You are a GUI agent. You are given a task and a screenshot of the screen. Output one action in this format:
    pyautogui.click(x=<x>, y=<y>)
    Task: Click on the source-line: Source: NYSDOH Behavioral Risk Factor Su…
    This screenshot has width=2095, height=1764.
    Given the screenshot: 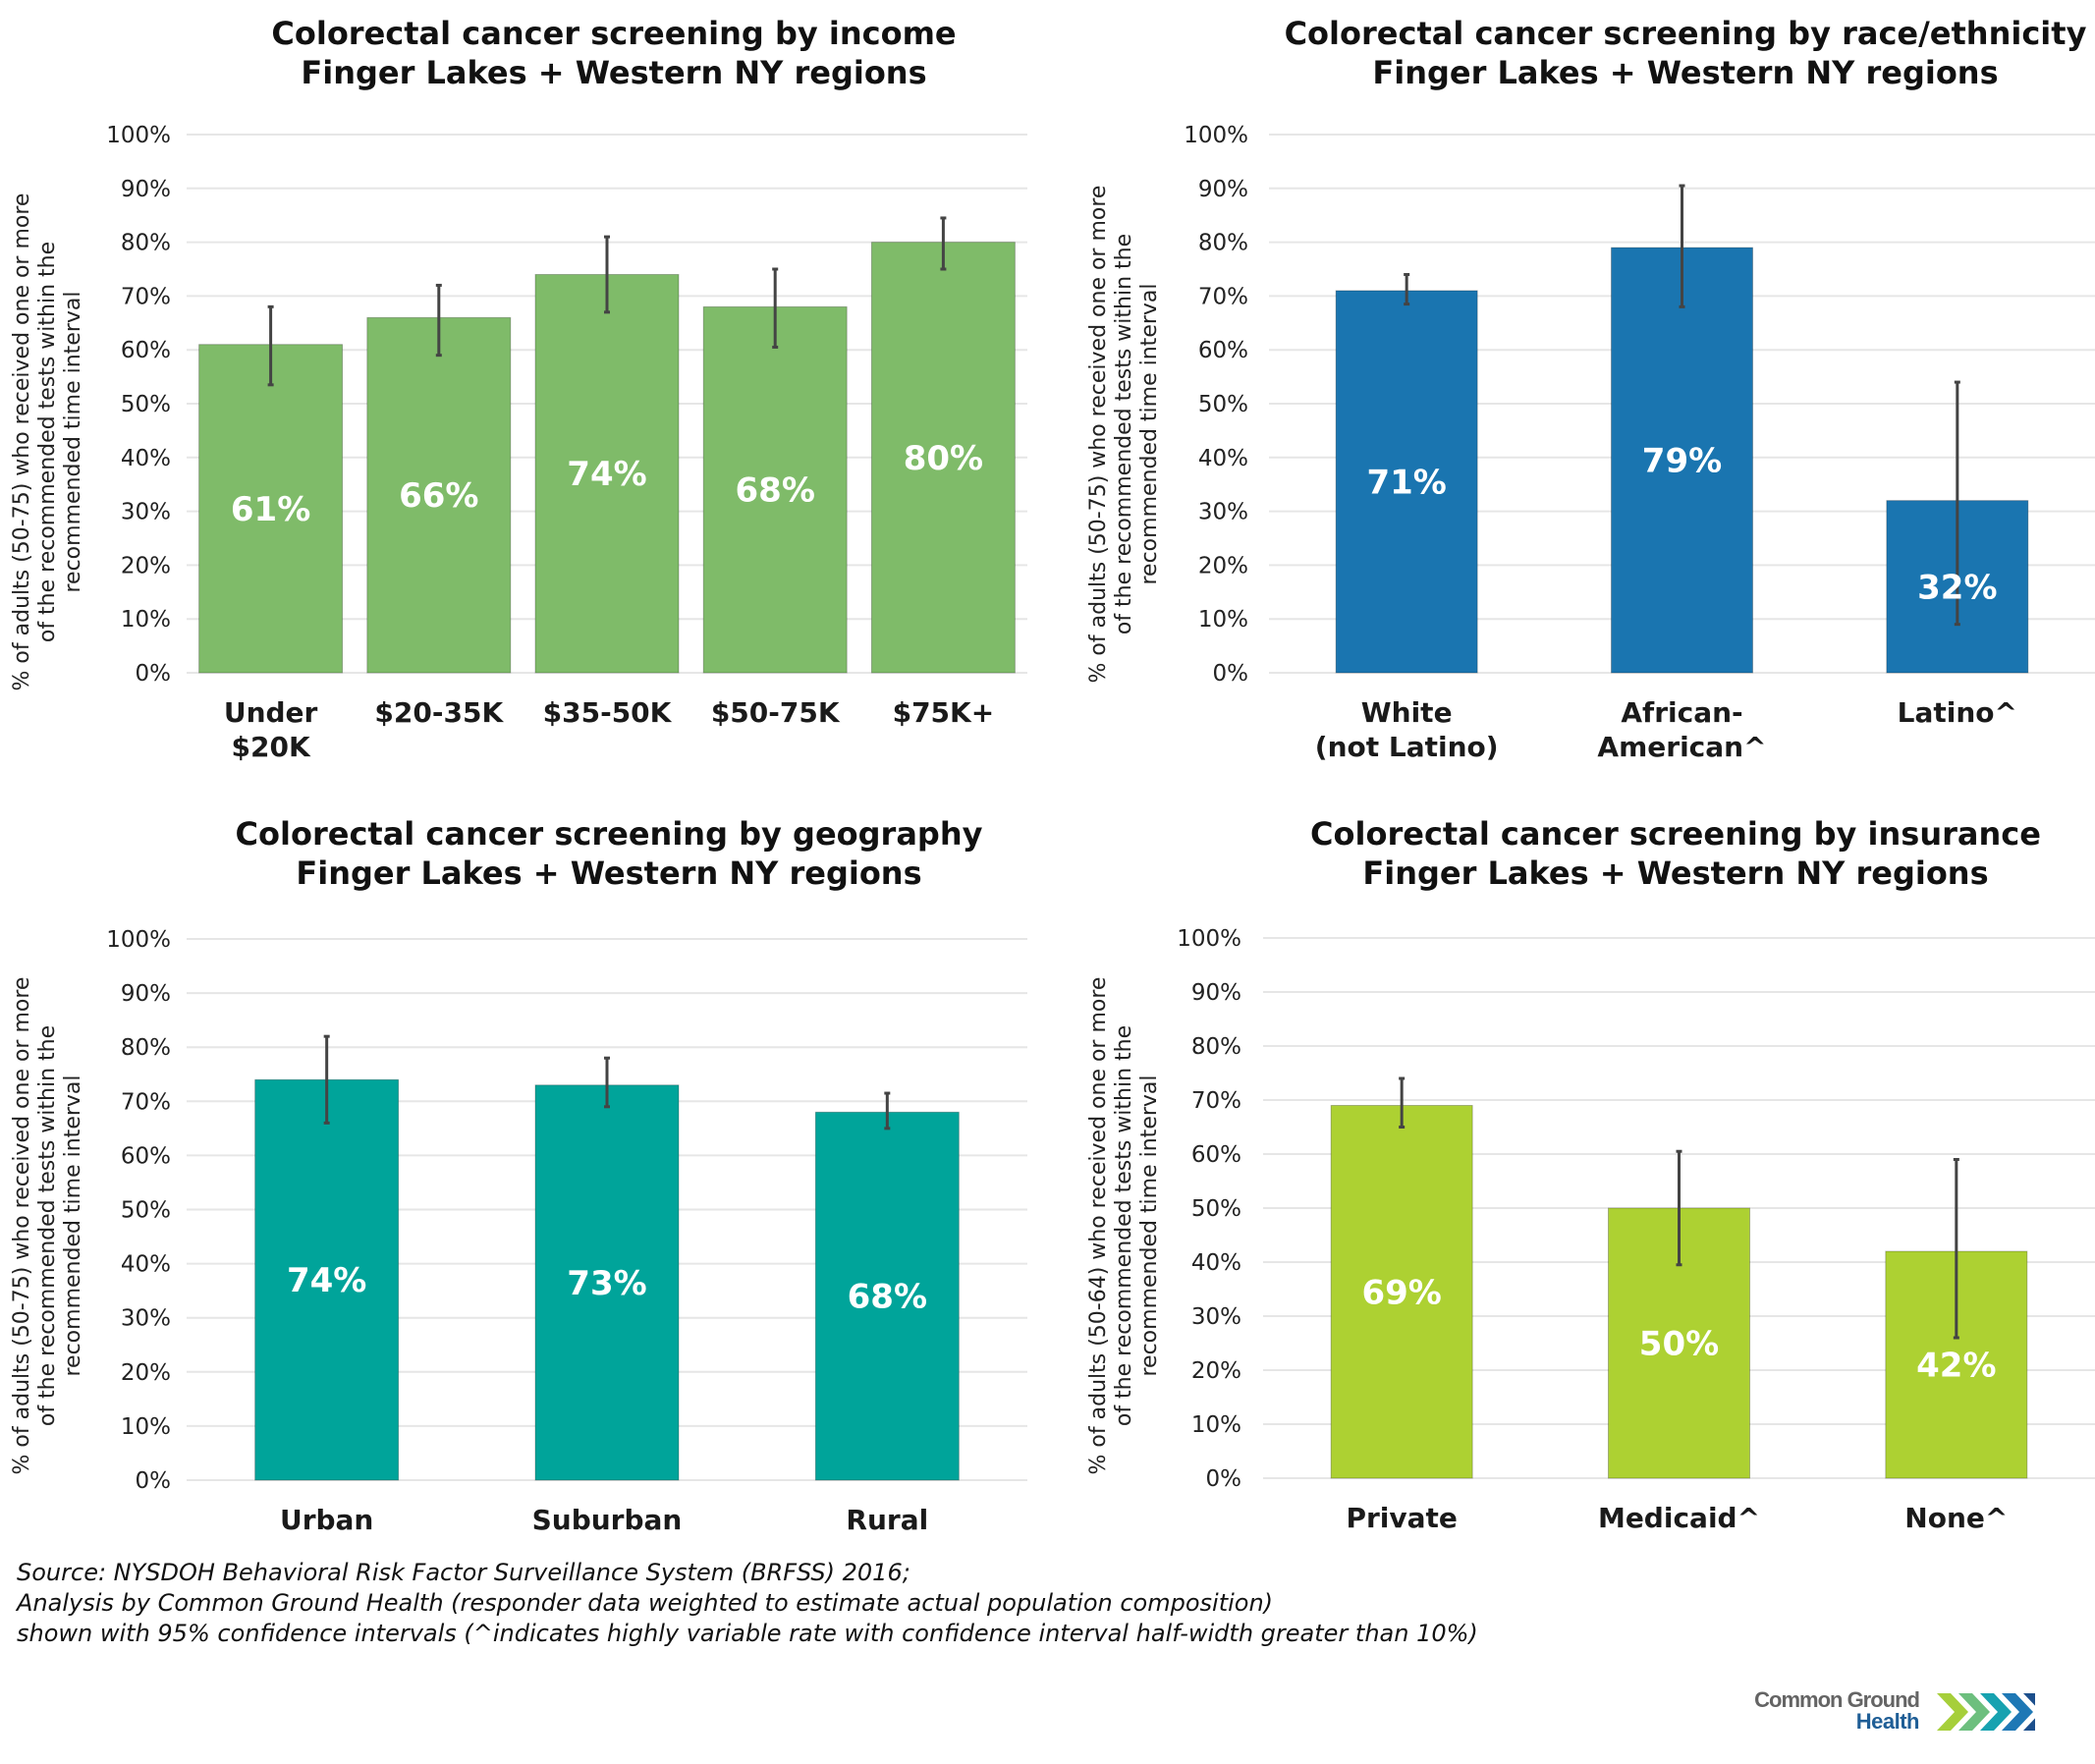 What is the action you would take?
    pyautogui.click(x=463, y=1572)
    